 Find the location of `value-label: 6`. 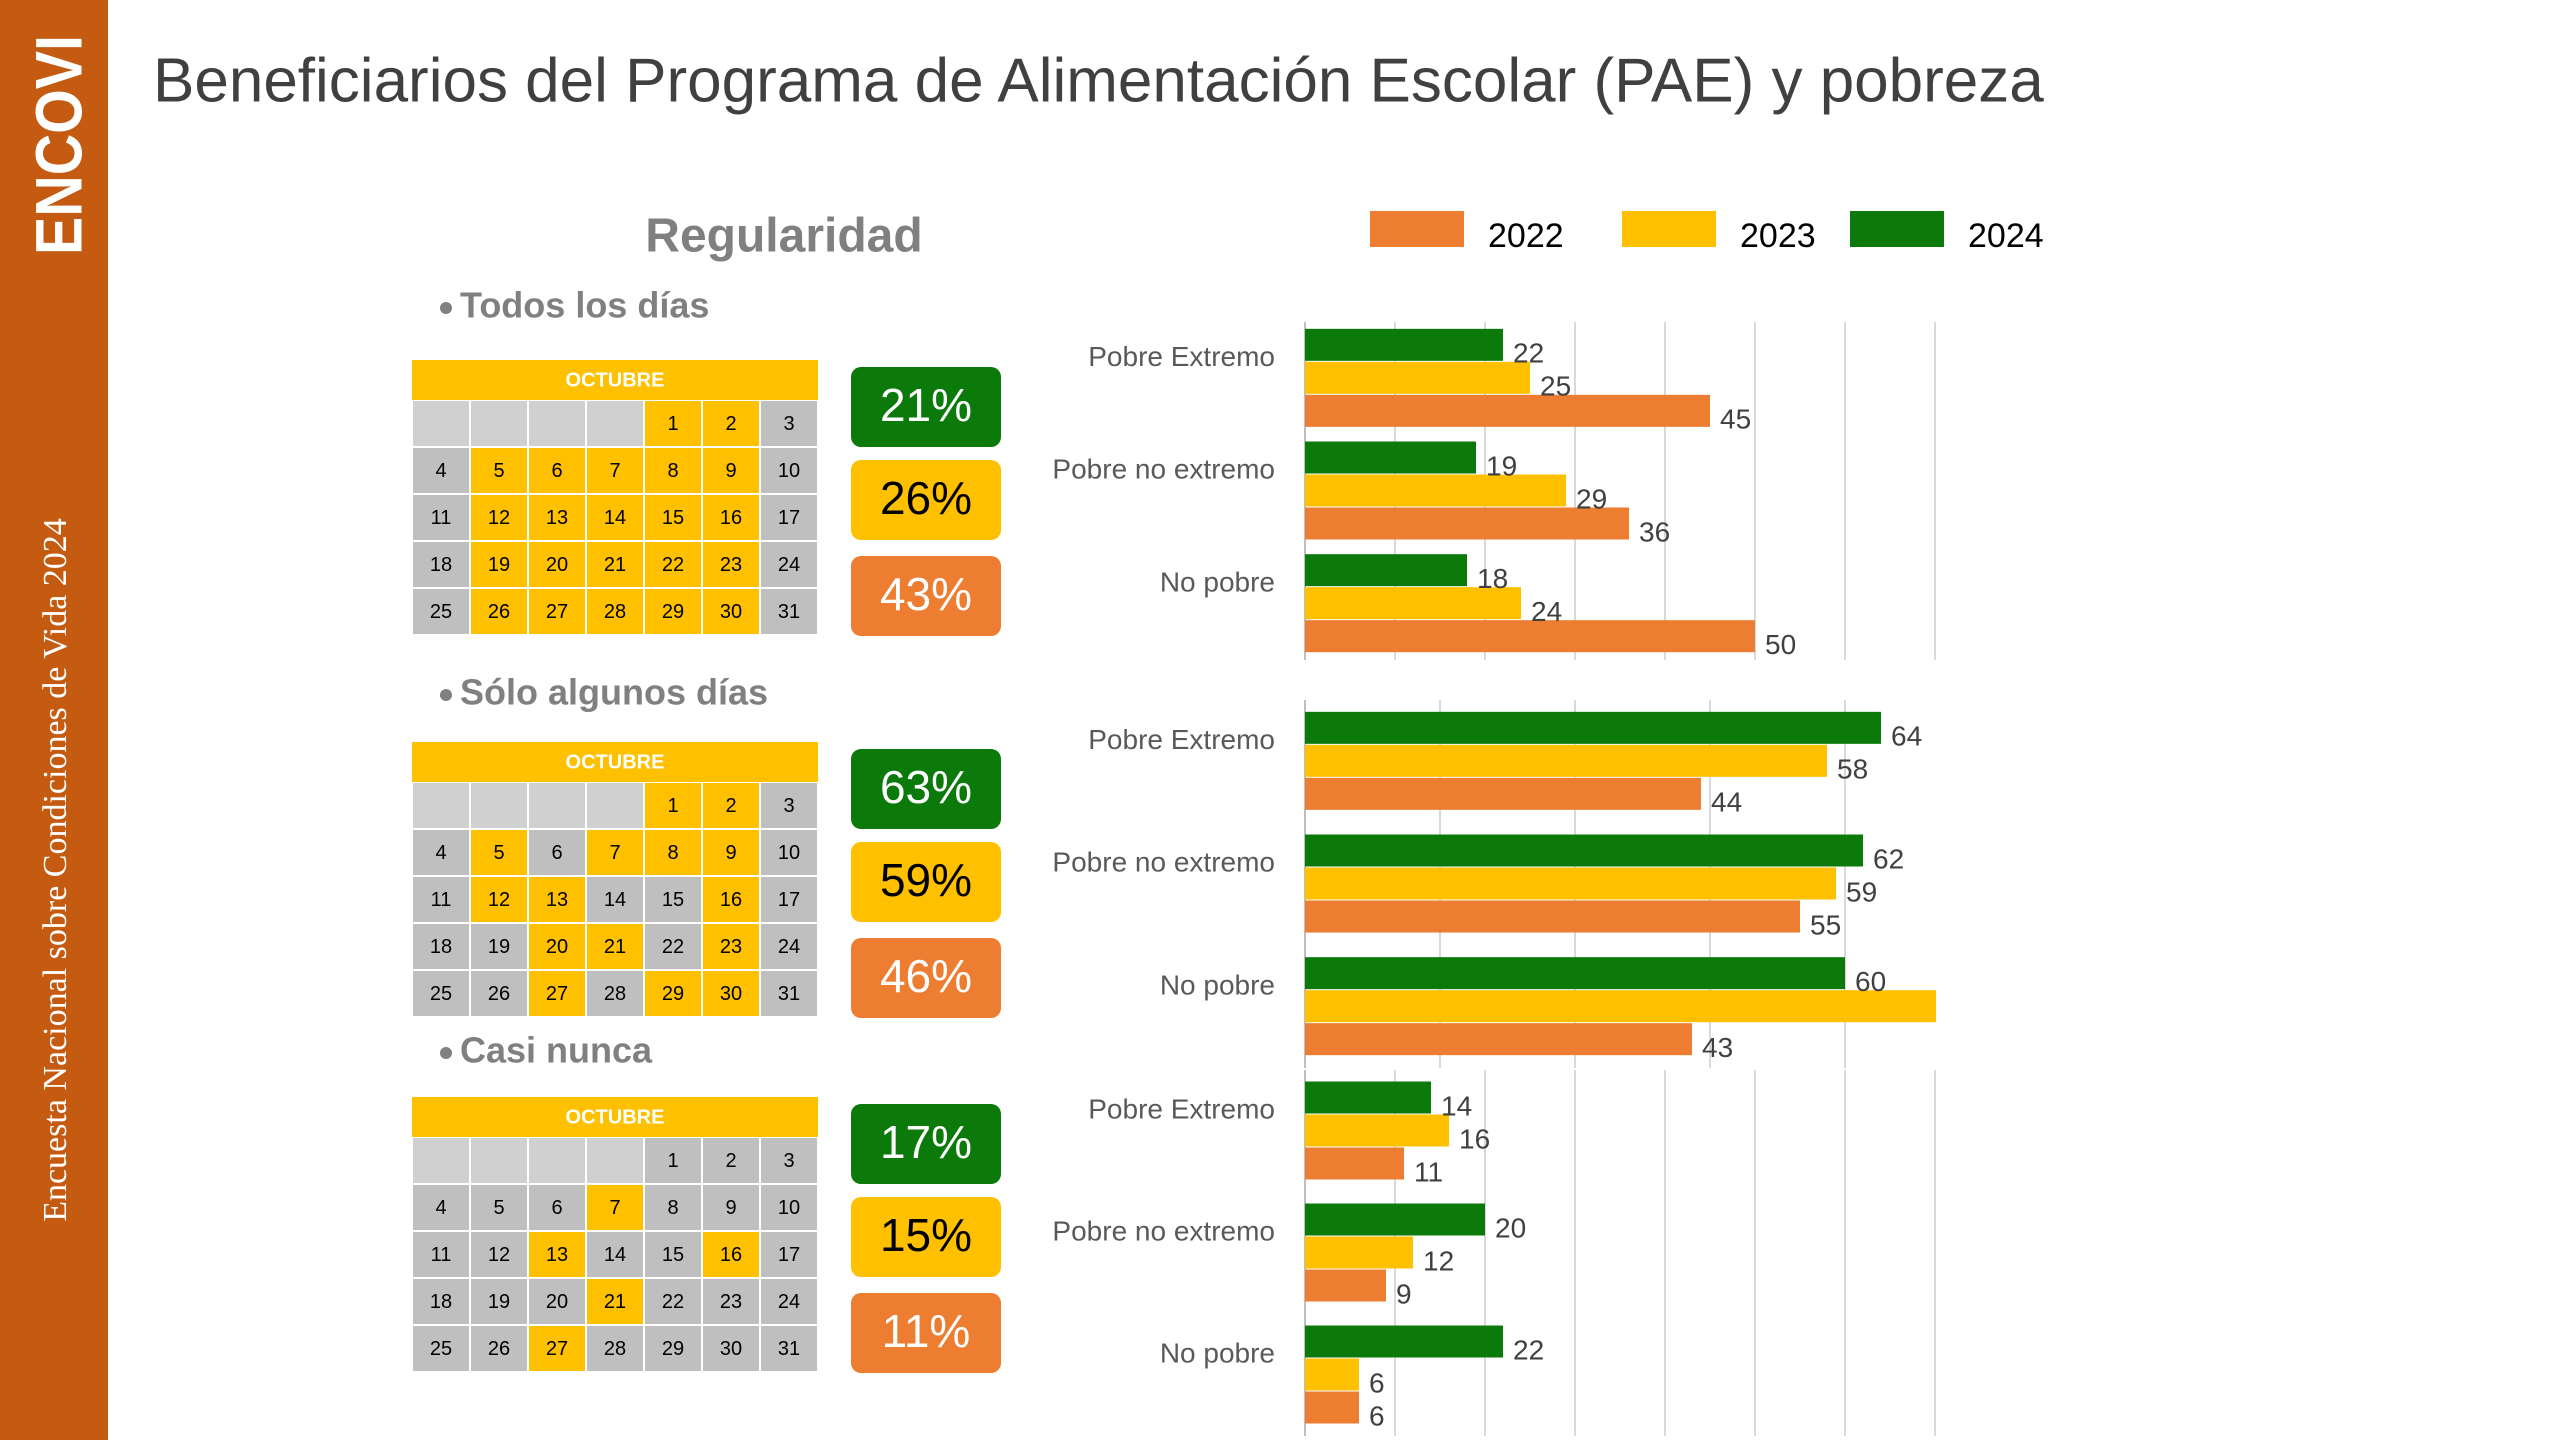

value-label: 6 is located at coordinates (1377, 1382).